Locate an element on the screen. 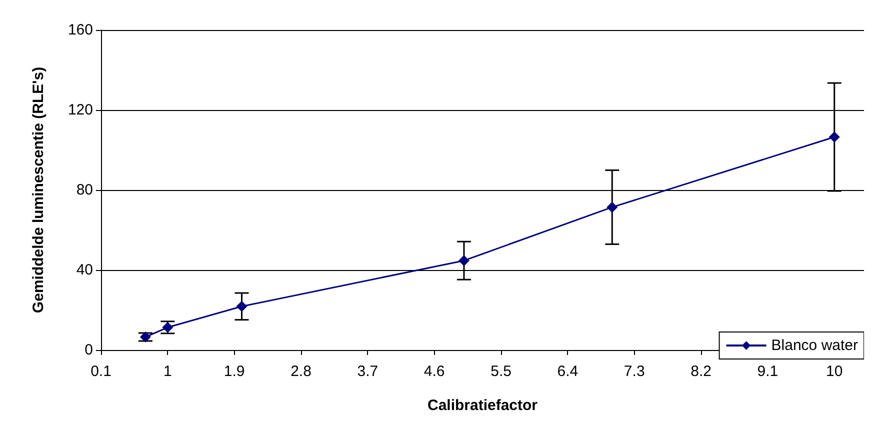 This screenshot has width=872, height=439. y-tick-label: 80 is located at coordinates (84, 190).